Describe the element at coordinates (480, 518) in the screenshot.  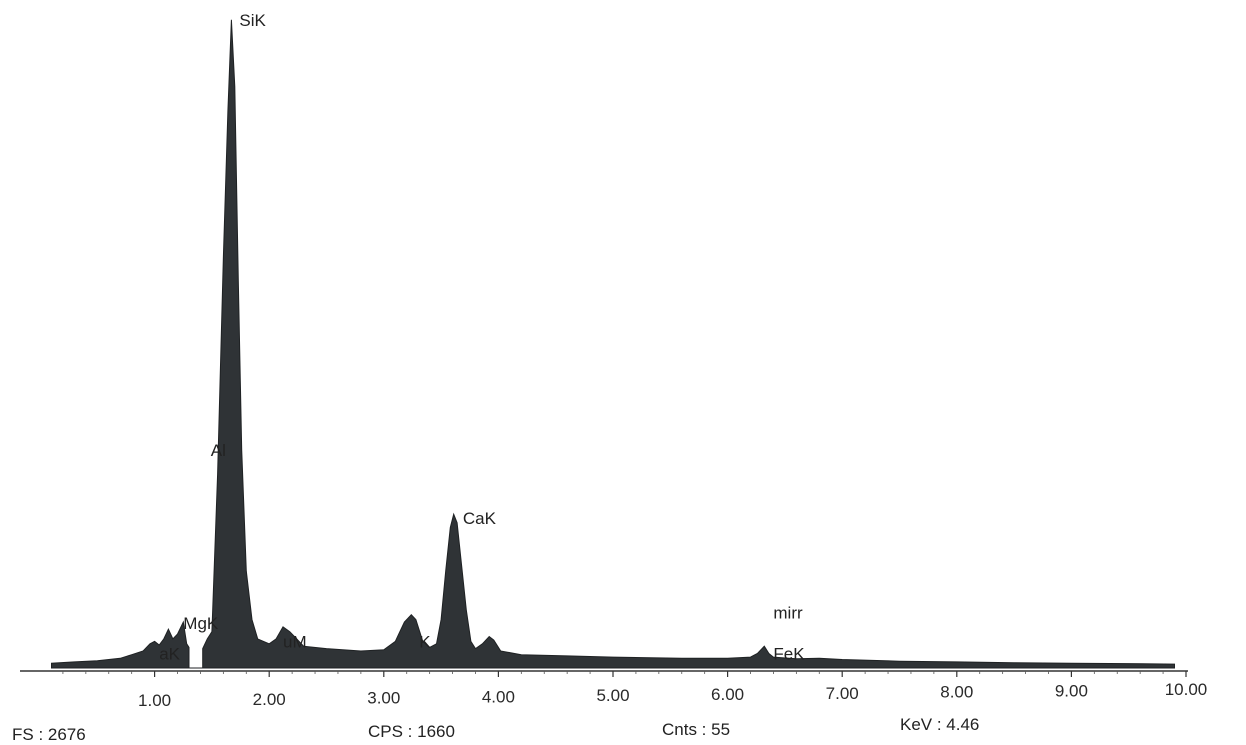
I see `peak-label: CaK` at that location.